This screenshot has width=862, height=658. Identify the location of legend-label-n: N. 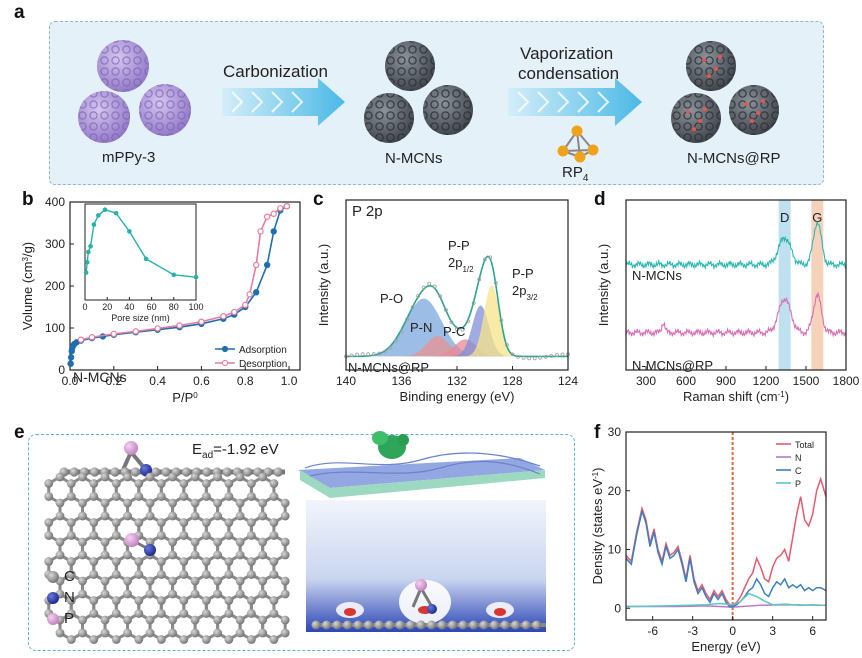
(69, 597).